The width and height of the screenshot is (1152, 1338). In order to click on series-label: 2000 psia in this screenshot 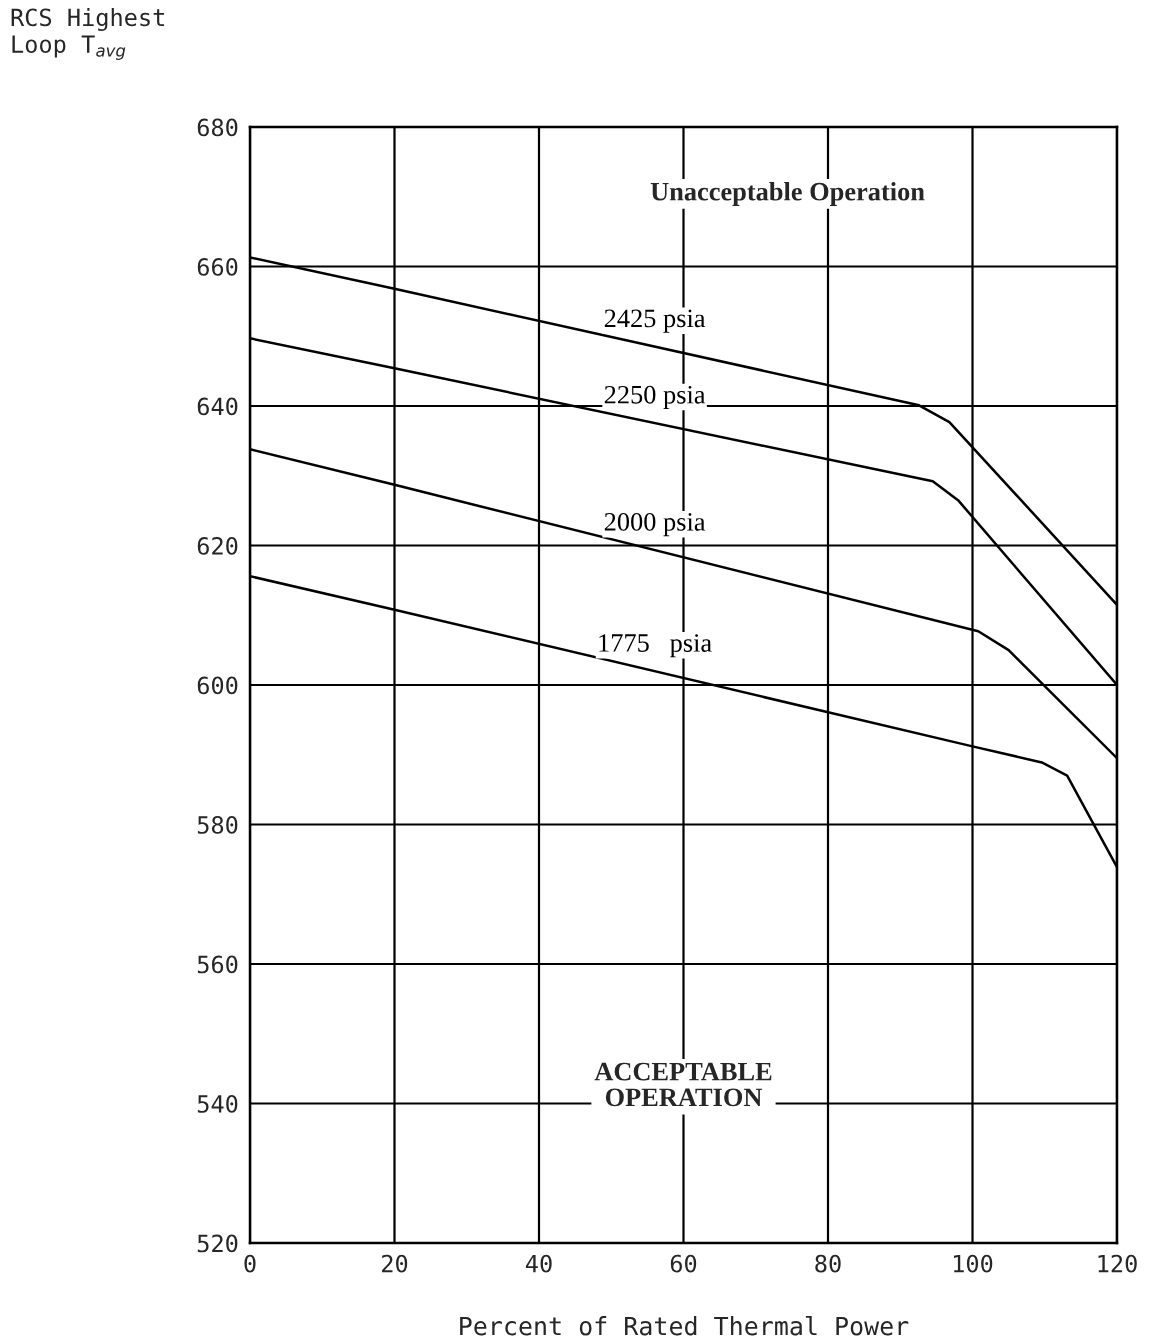, I will do `click(655, 524)`.